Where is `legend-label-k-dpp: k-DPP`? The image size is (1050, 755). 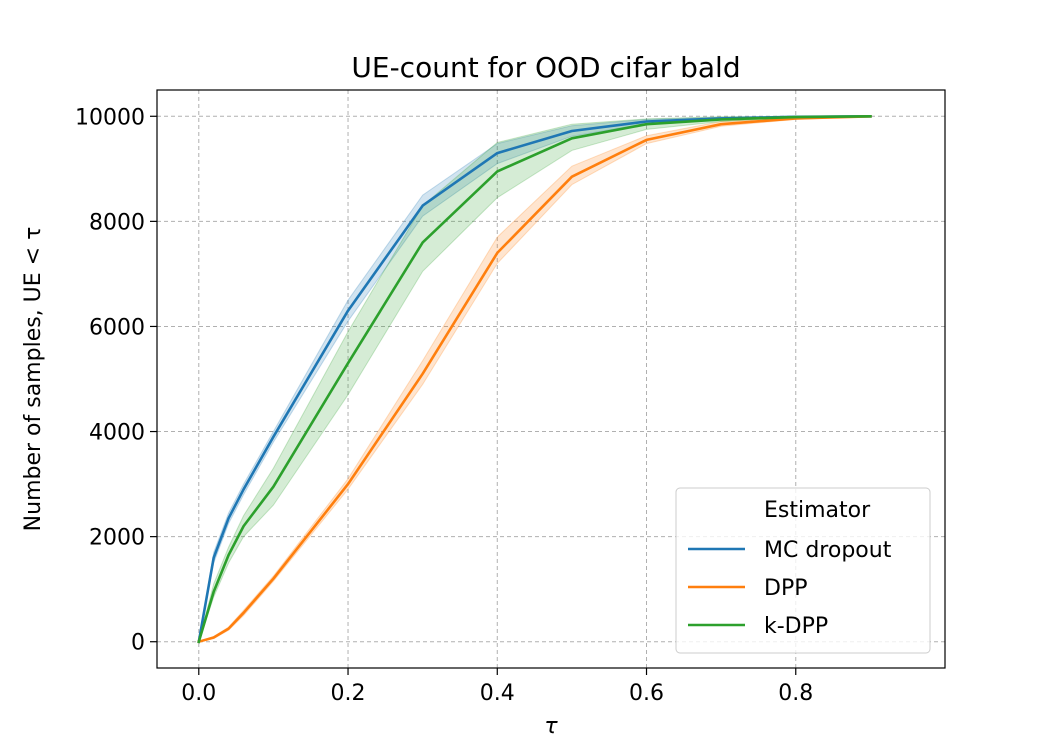
legend-label-k-dpp: k-DPP is located at coordinates (796, 626).